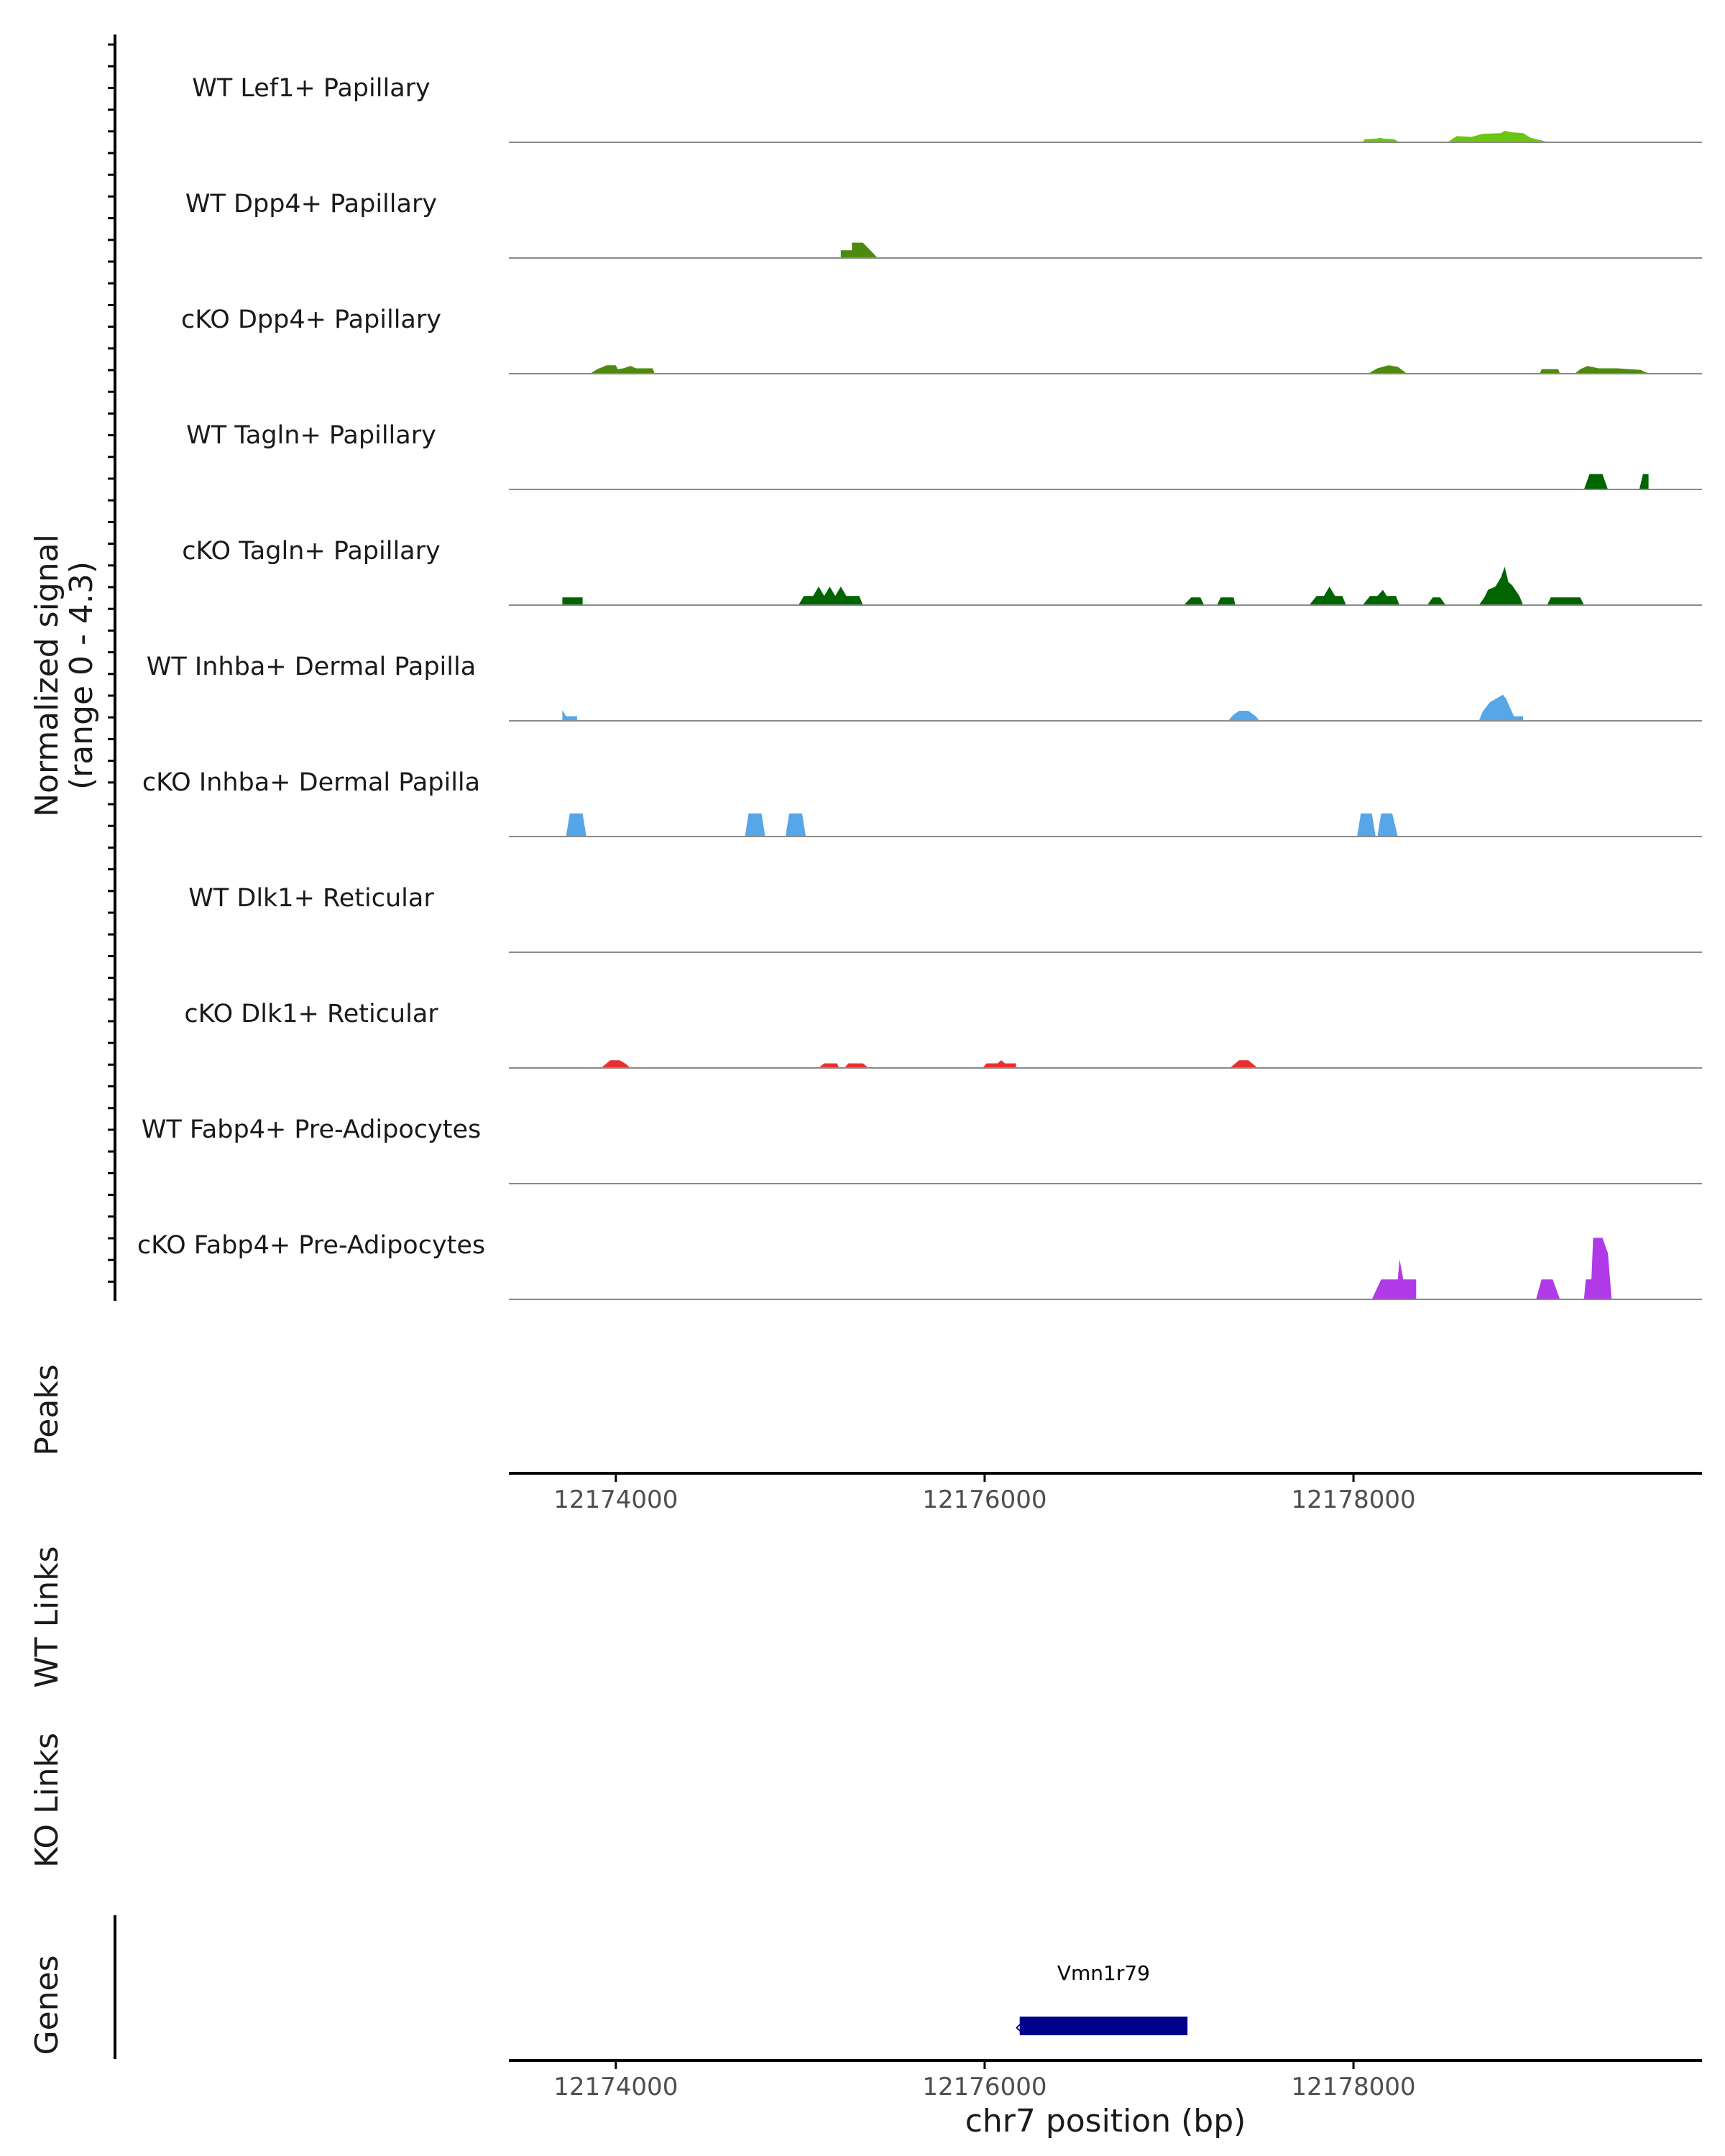  What do you see at coordinates (311, 1246) in the screenshot?
I see `track-label: cKO Fabp4+ Pre-Adipocytes` at bounding box center [311, 1246].